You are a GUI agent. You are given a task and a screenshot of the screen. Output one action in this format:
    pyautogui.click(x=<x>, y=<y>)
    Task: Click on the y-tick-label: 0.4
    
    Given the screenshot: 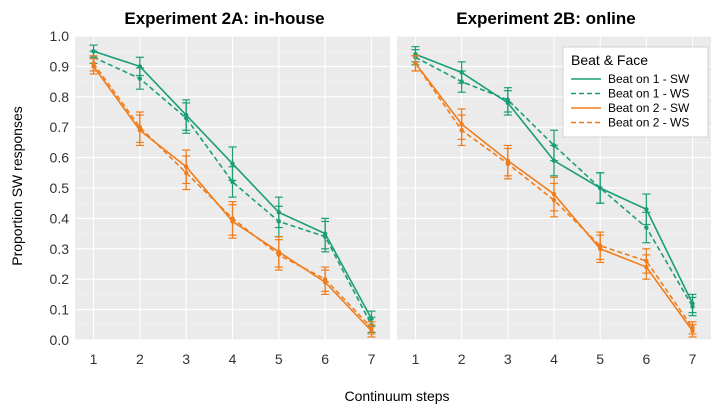 What is the action you would take?
    pyautogui.click(x=60, y=218)
    